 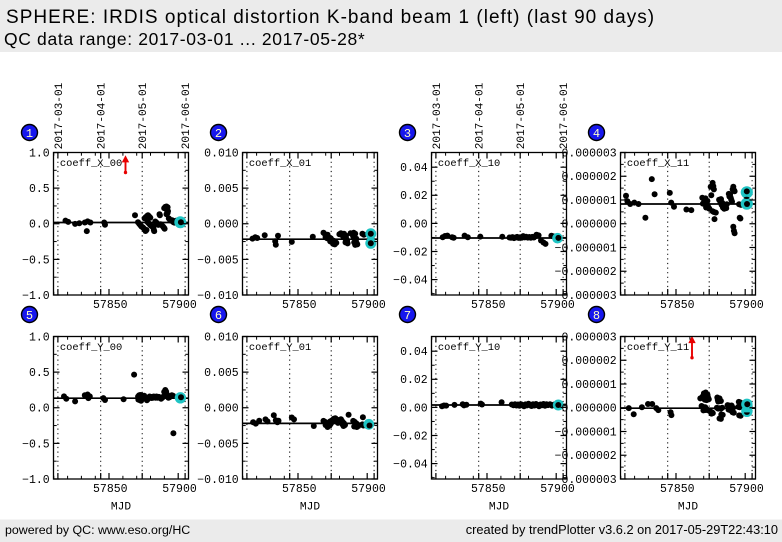 I want to click on svg-text: coeff_Y_00, so click(x=91, y=348).